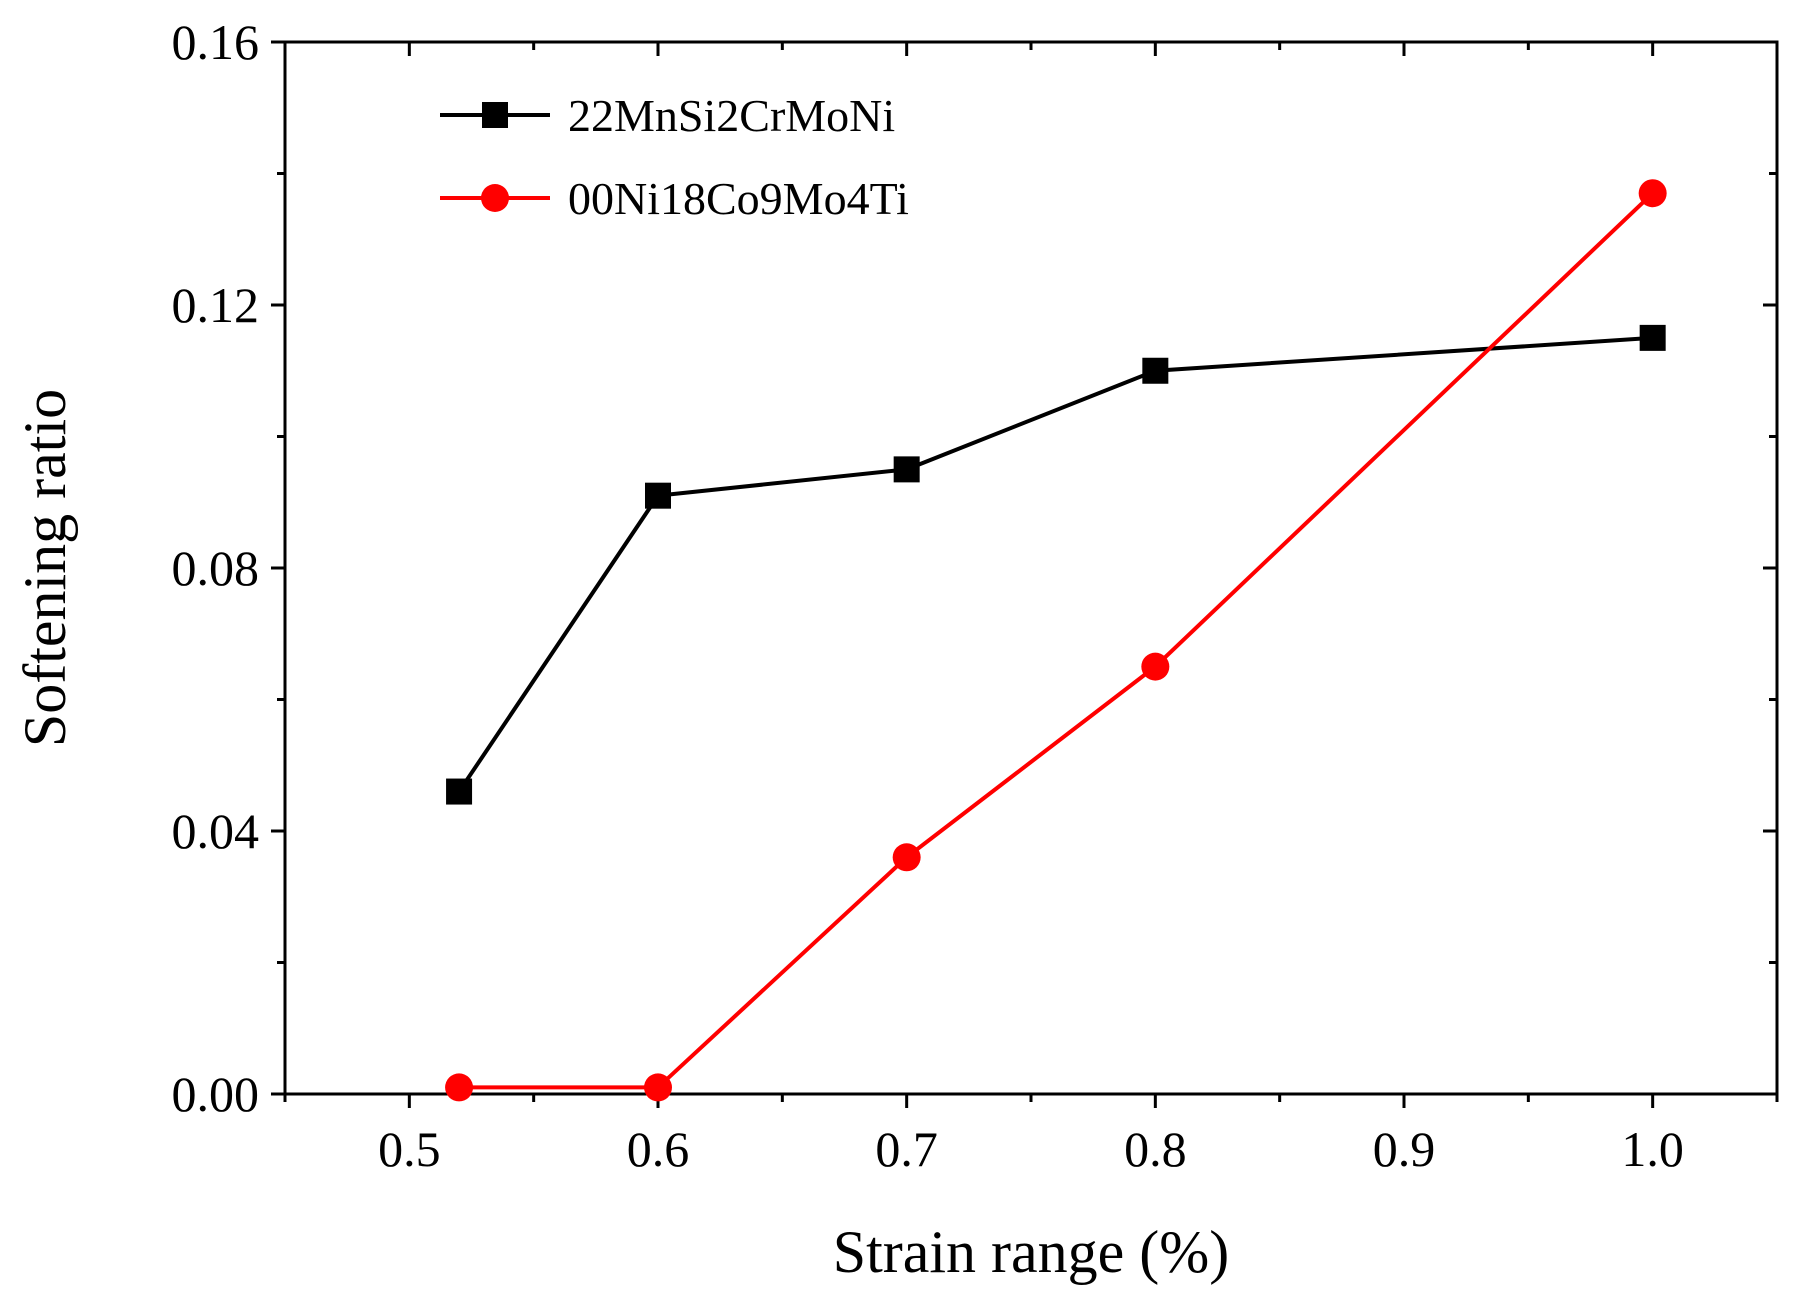 Image resolution: width=1804 pixels, height=1295 pixels. Describe the element at coordinates (216, 831) in the screenshot. I see `y-tick-label: 0.04` at that location.